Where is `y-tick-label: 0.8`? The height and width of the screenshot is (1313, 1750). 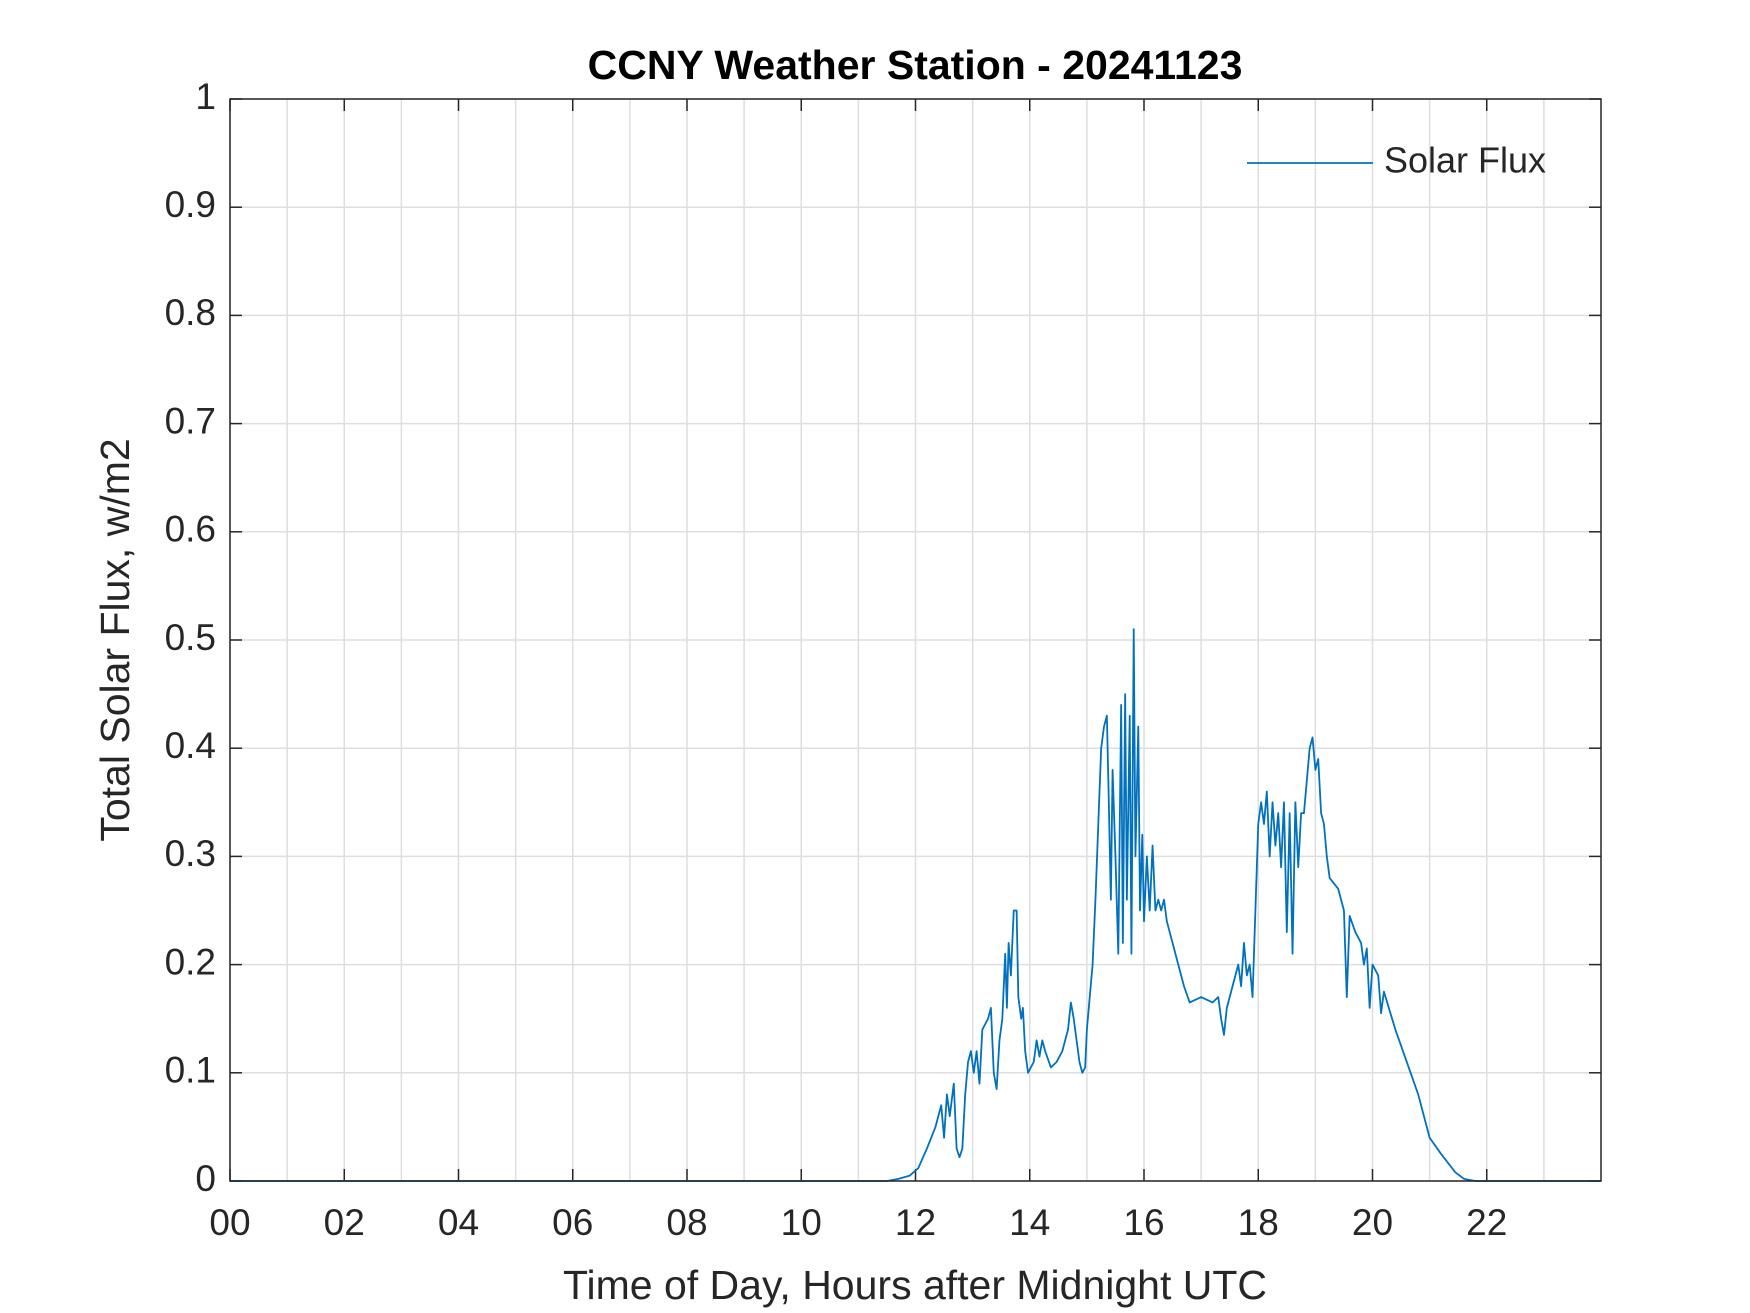 y-tick-label: 0.8 is located at coordinates (190, 312).